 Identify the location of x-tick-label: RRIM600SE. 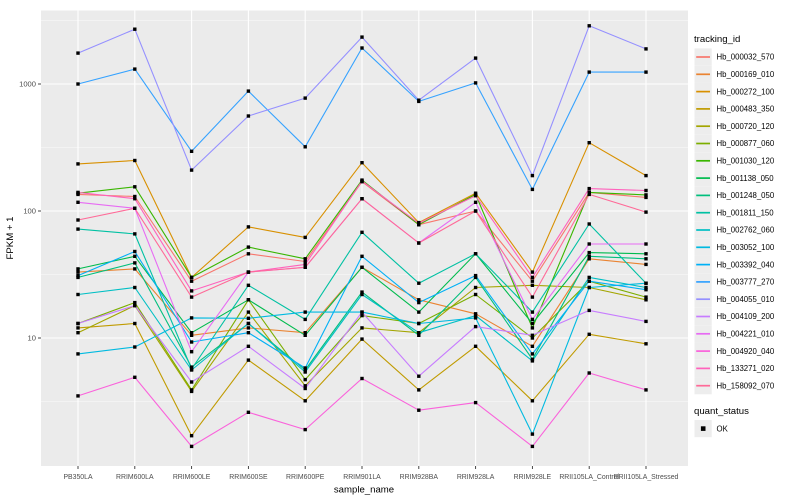
(248, 477).